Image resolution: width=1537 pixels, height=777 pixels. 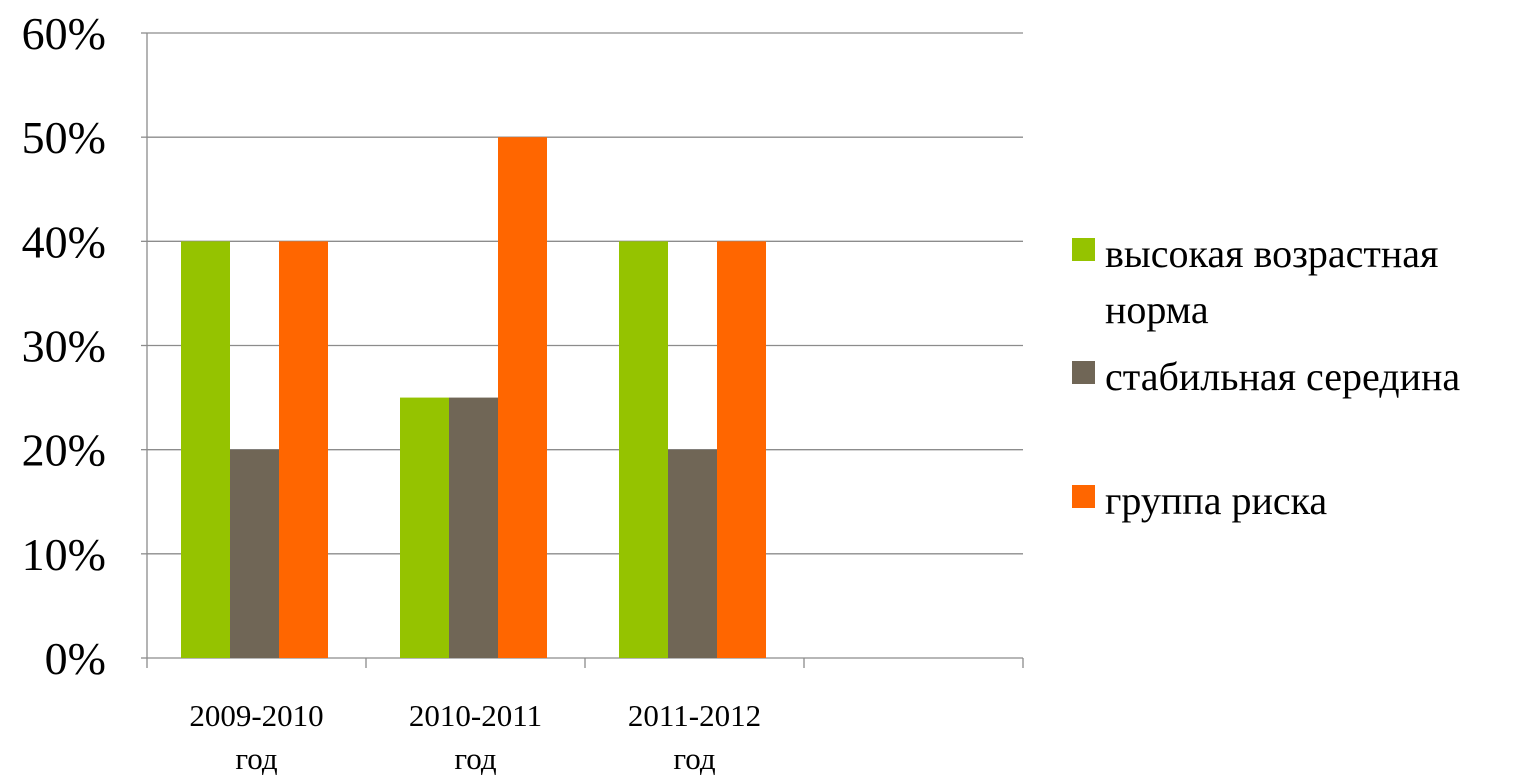 What do you see at coordinates (1216, 500) in the screenshot?
I see `legend-label: группа риска` at bounding box center [1216, 500].